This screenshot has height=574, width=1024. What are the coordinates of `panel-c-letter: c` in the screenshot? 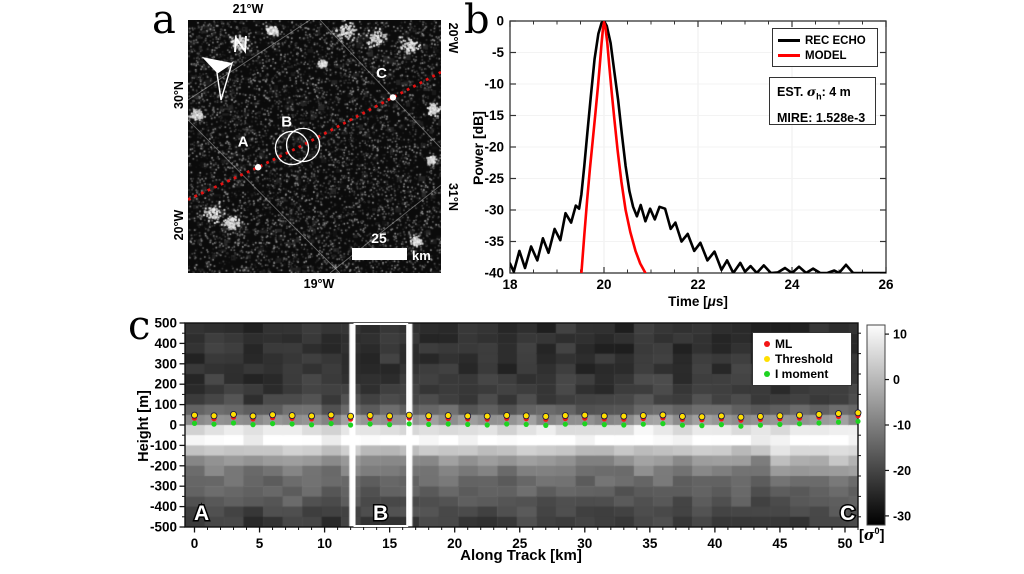 It's located at (139, 326).